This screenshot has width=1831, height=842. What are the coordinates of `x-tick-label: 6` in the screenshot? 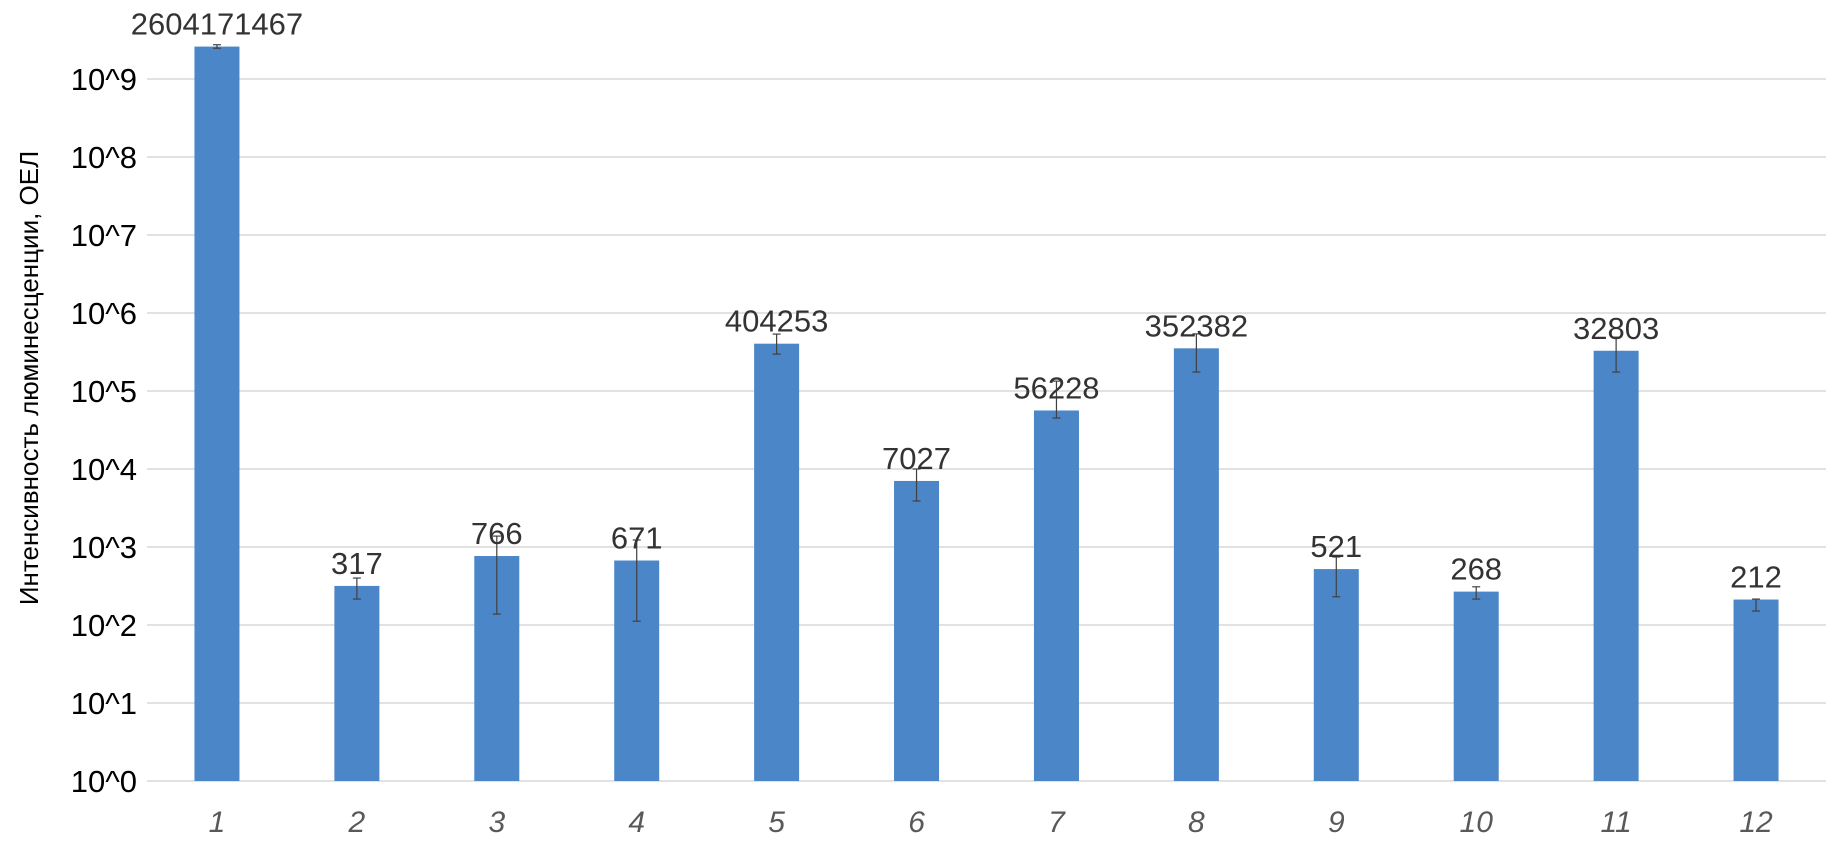 It's located at (916, 822).